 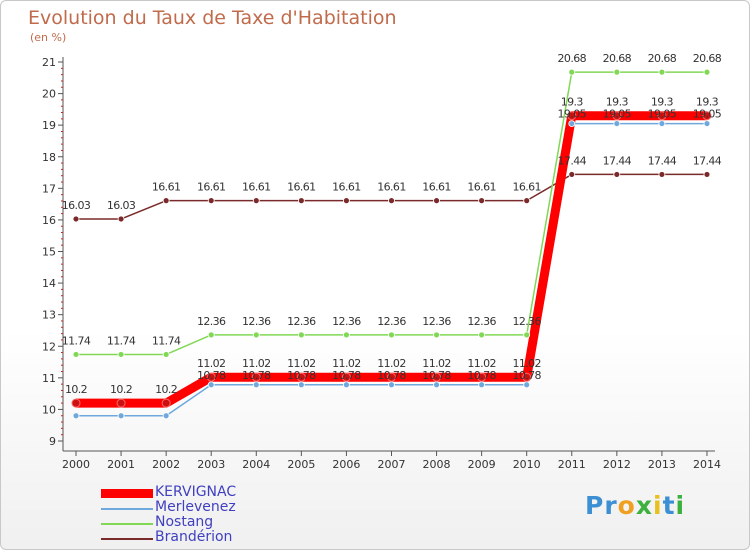 What do you see at coordinates (211, 464) in the screenshot?
I see `x-tick-label: 2003` at bounding box center [211, 464].